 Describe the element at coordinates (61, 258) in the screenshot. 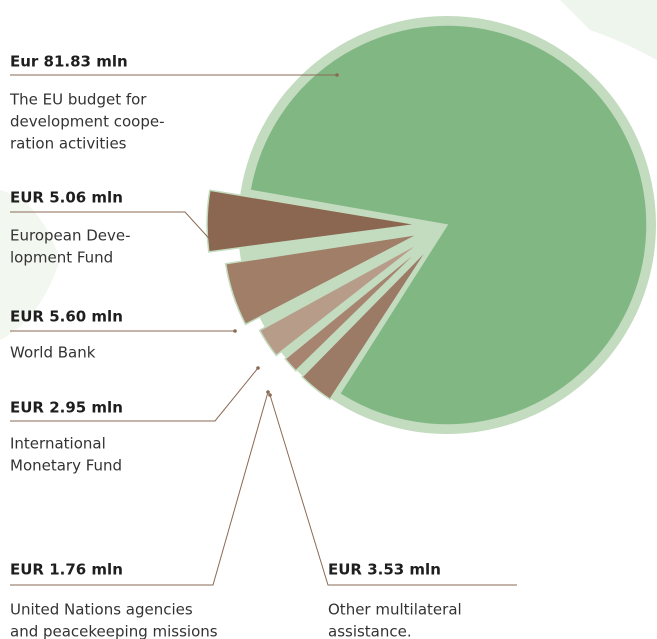

I see `category-label: lopment Fund` at that location.